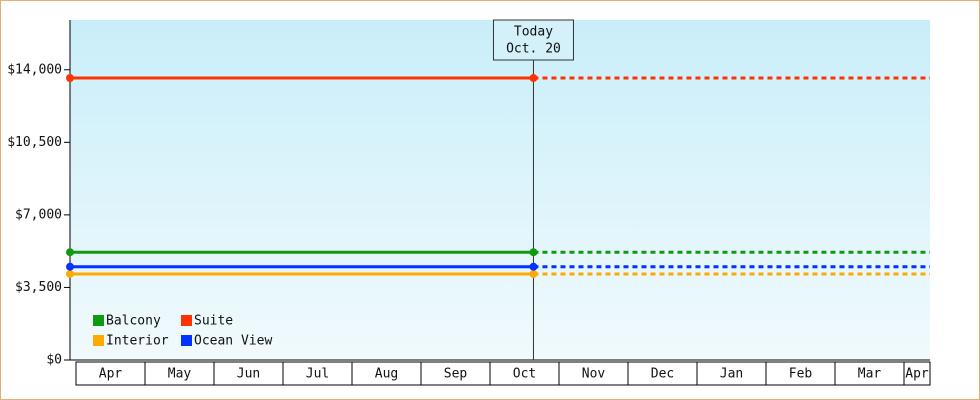 The height and width of the screenshot is (400, 980). What do you see at coordinates (34, 142) in the screenshot?
I see `y-tick-label: $10,500` at bounding box center [34, 142].